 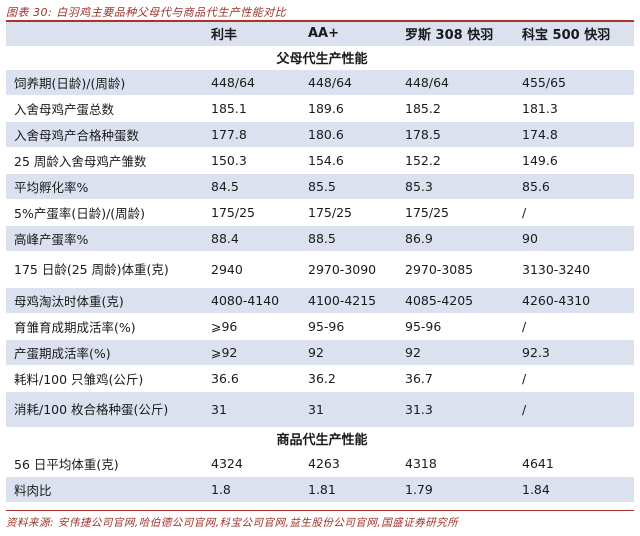 I want to click on value-cell: 4641, so click(x=574, y=463).